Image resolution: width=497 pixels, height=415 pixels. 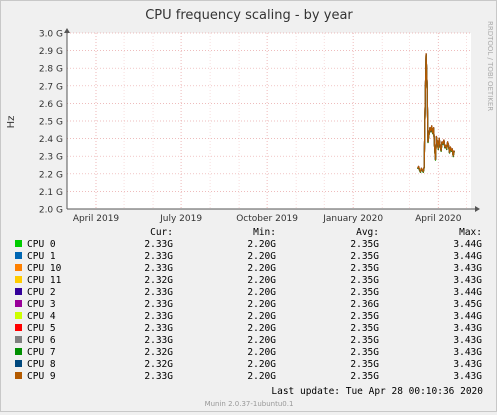 I want to click on legend-name: CPU 2, so click(x=41, y=292).